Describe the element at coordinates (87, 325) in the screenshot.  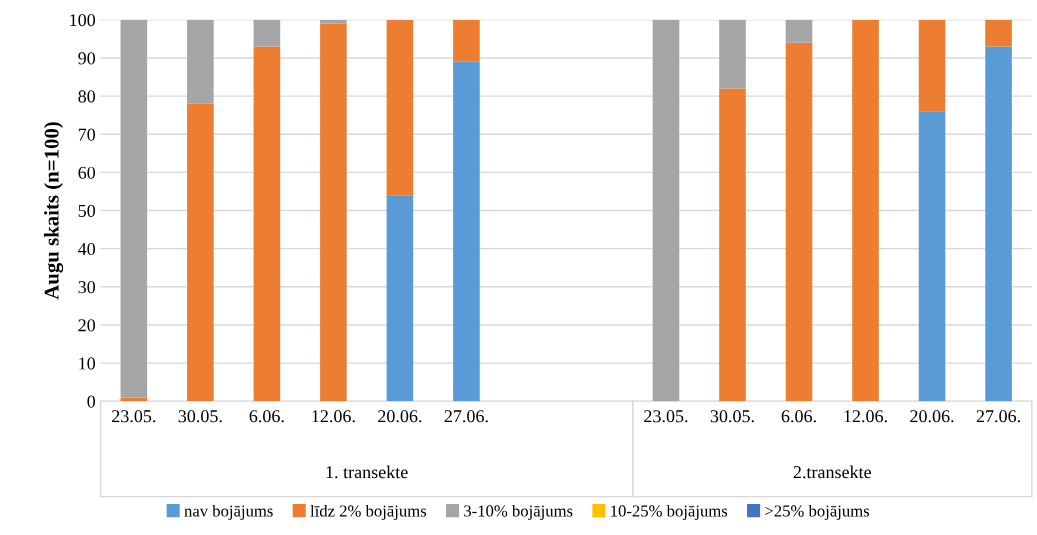
I see `y-tick-label: 20` at that location.